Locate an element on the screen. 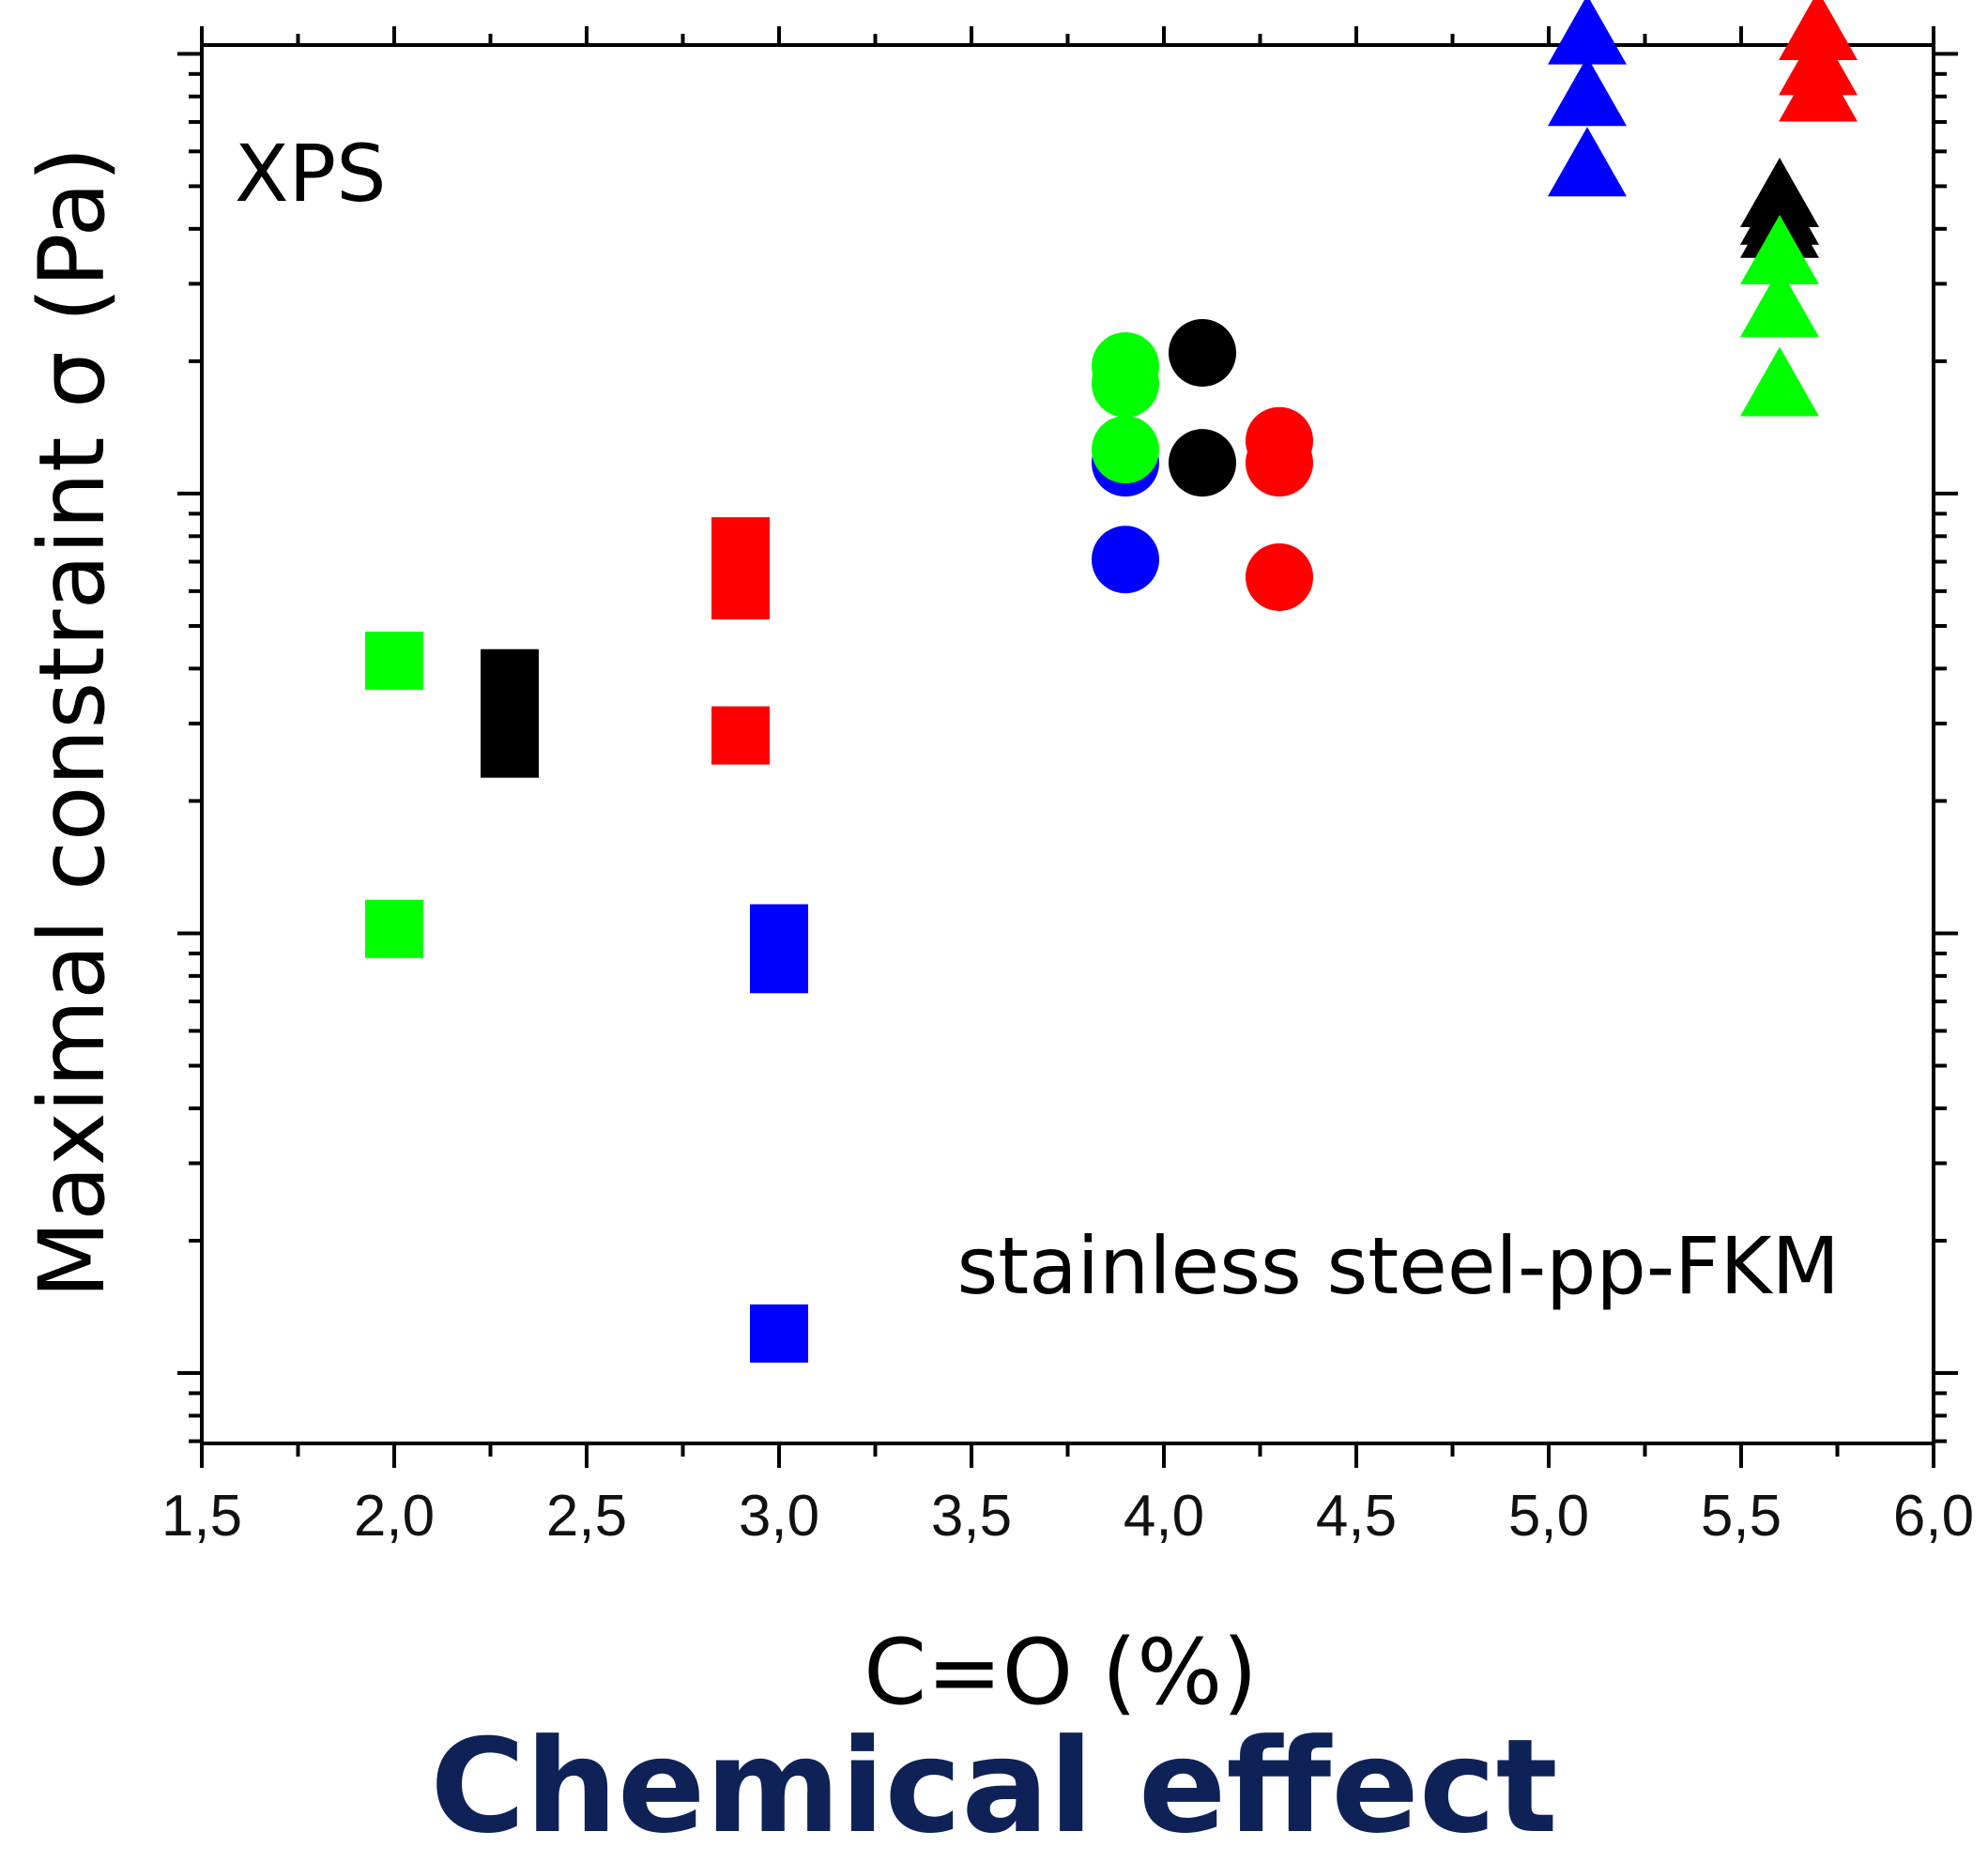 The height and width of the screenshot is (1862, 1988). x-tick-label: 4,0 is located at coordinates (1164, 1516).